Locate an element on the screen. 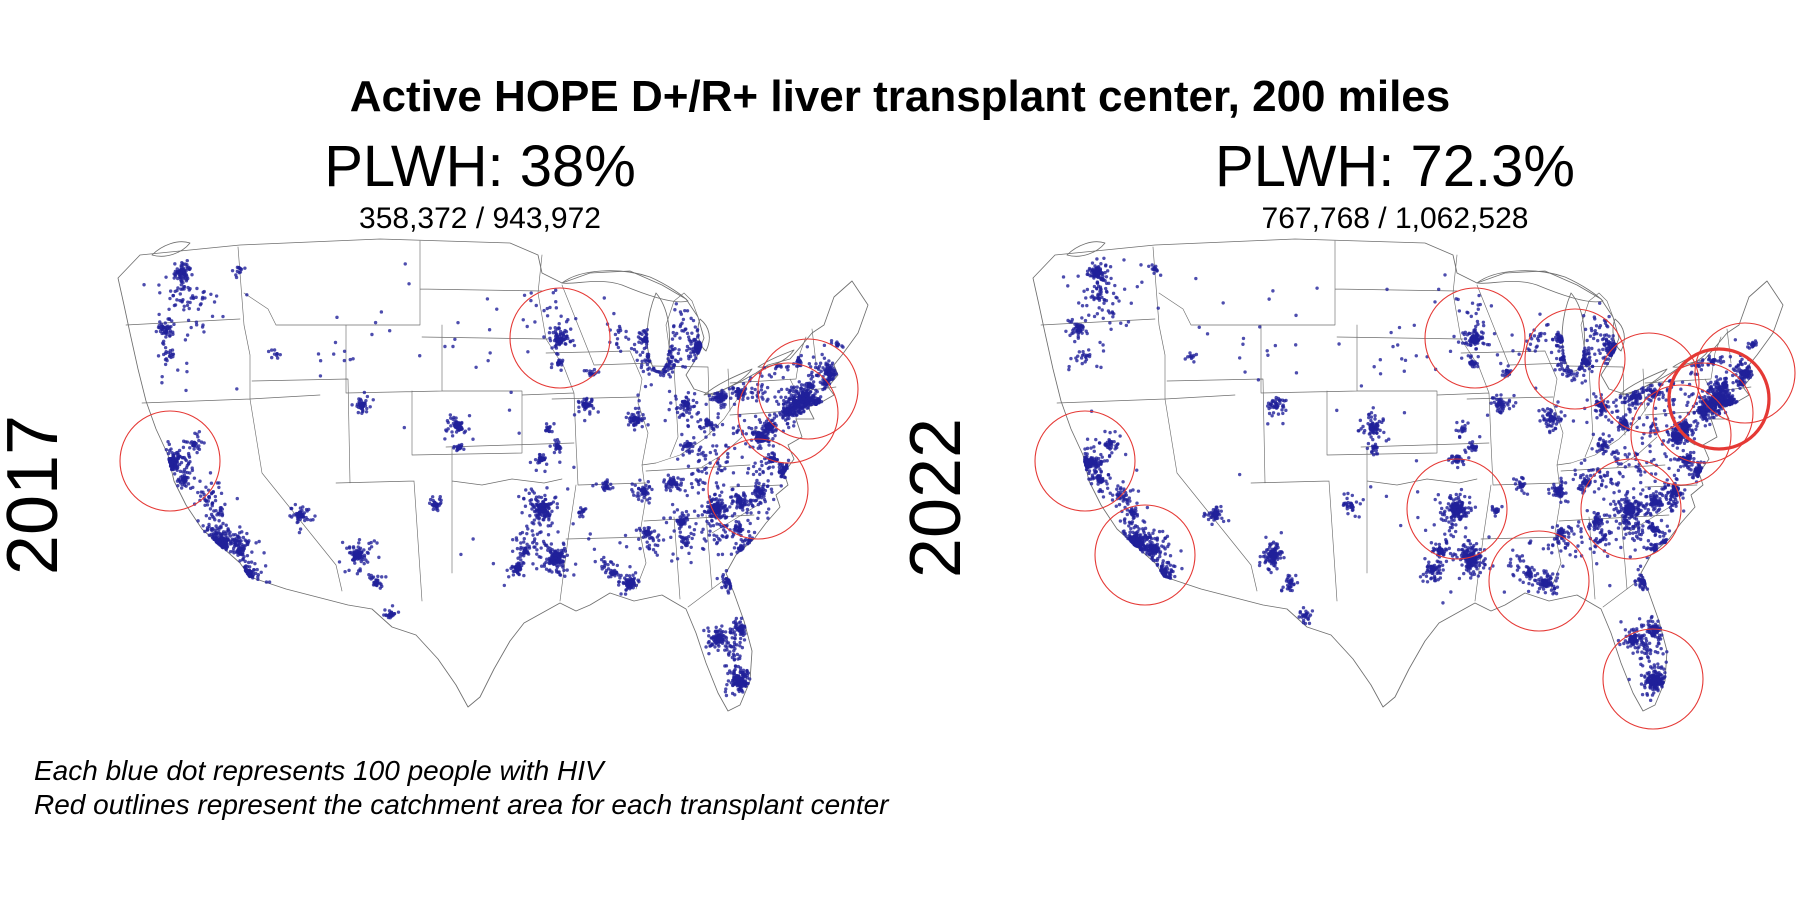 The image size is (1800, 900). panel-2017-header: PLWH: 38% 358,372 / 943,972 is located at coordinates (480, 186).